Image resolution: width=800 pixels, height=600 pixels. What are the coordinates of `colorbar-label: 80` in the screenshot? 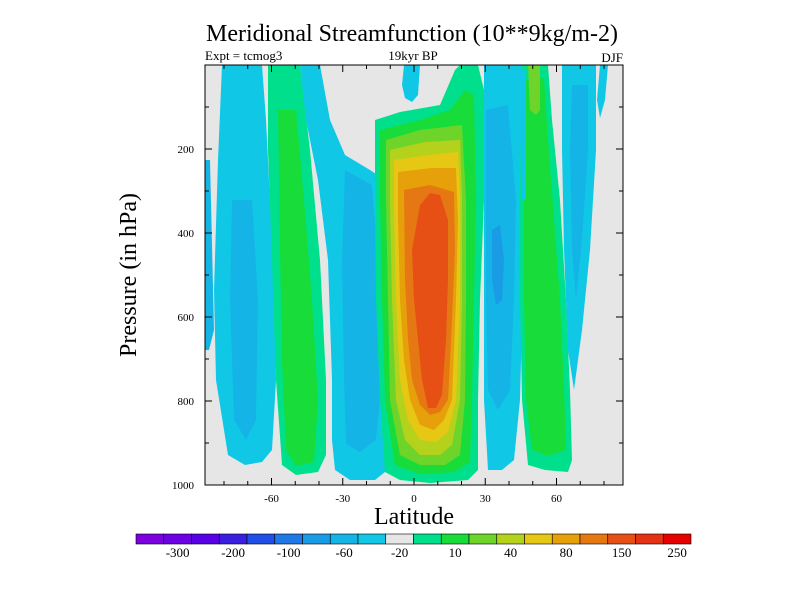 It's located at (566, 552).